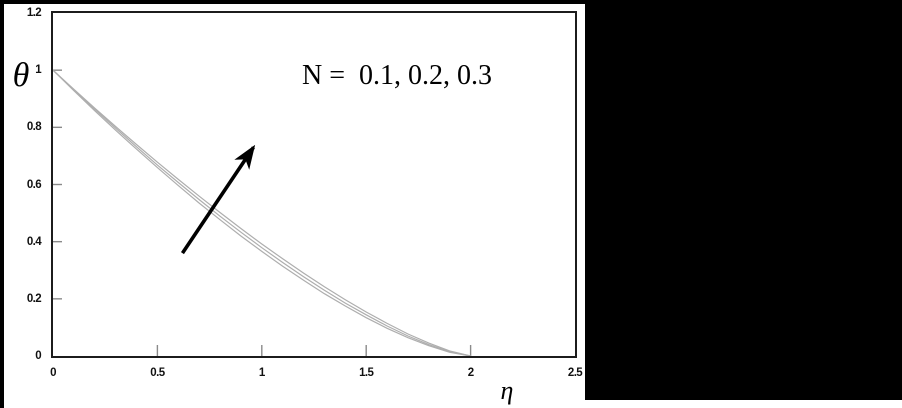  I want to click on x-tick-label: 1, so click(261, 373).